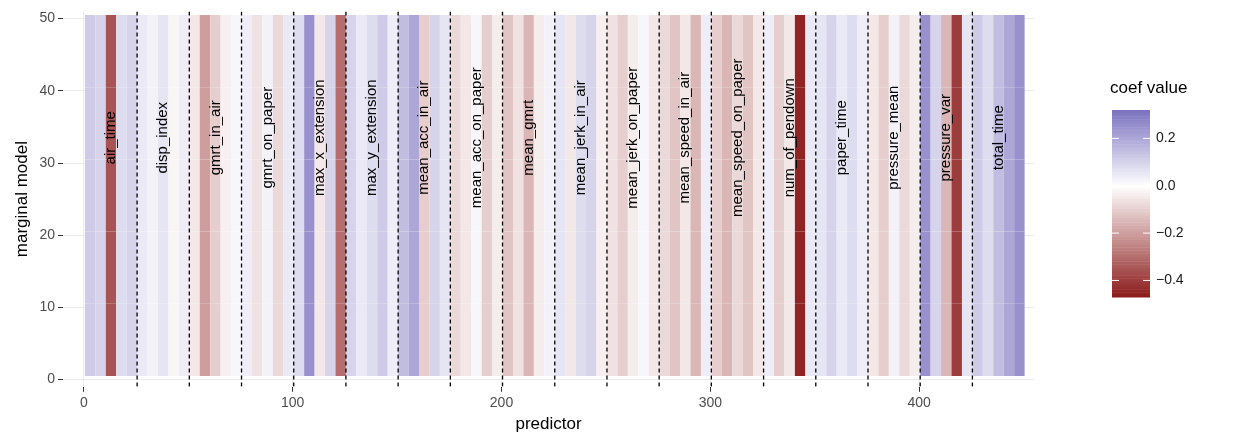 The width and height of the screenshot is (1239, 439). What do you see at coordinates (945, 137) in the screenshot?
I see `annotation: pressure_var` at bounding box center [945, 137].